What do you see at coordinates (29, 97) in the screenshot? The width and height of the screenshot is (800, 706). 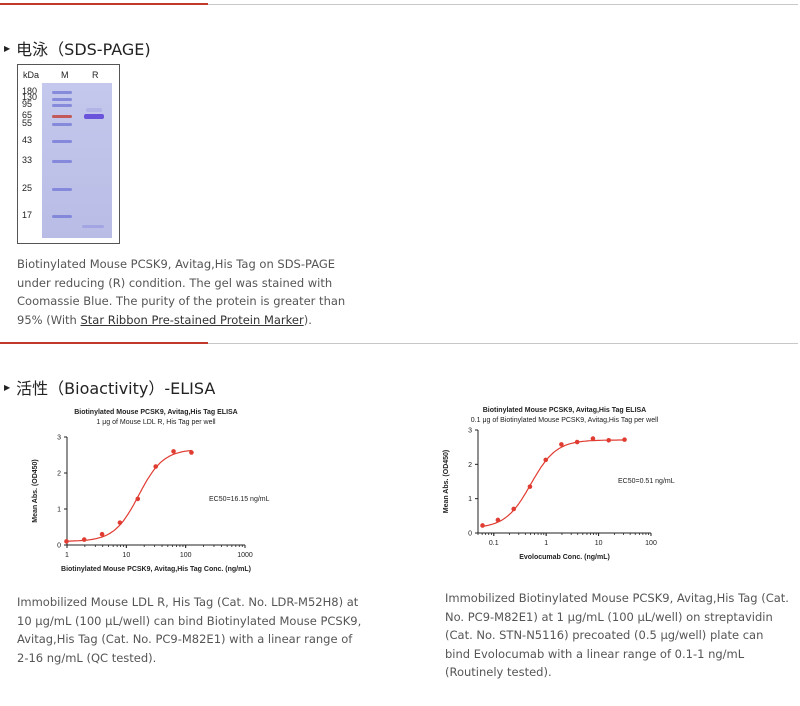 I see `gel-marker-label: 130` at bounding box center [29, 97].